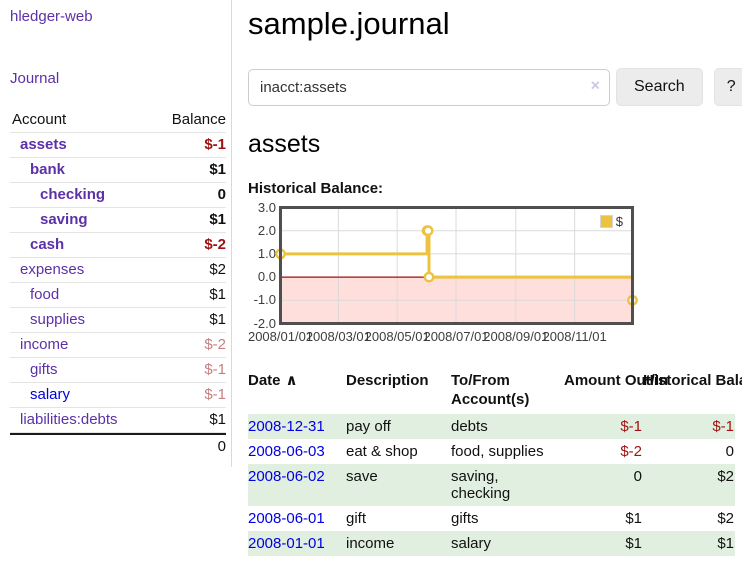 The image size is (742, 582). I want to click on chart-title: Historical Balance:, so click(316, 188).